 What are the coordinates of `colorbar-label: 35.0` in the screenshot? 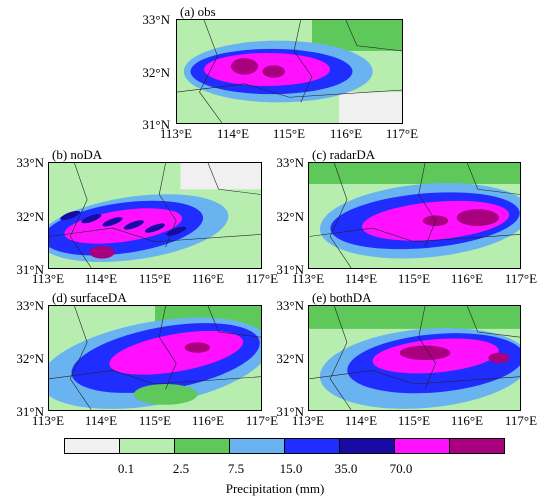 It's located at (346, 468).